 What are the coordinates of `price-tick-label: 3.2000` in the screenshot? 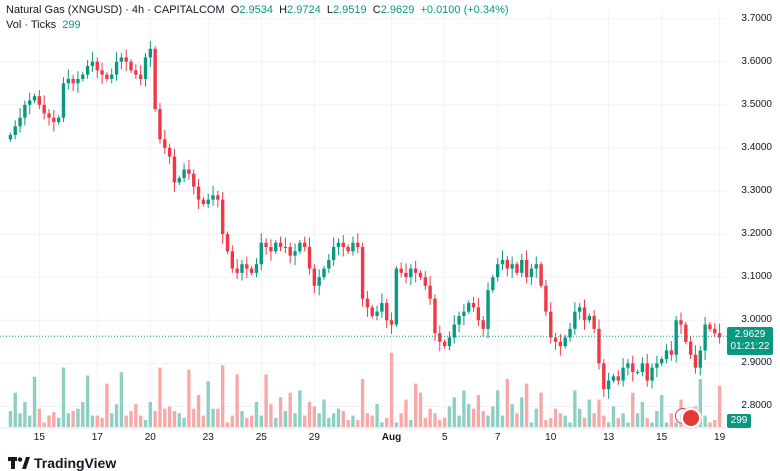 It's located at (756, 234).